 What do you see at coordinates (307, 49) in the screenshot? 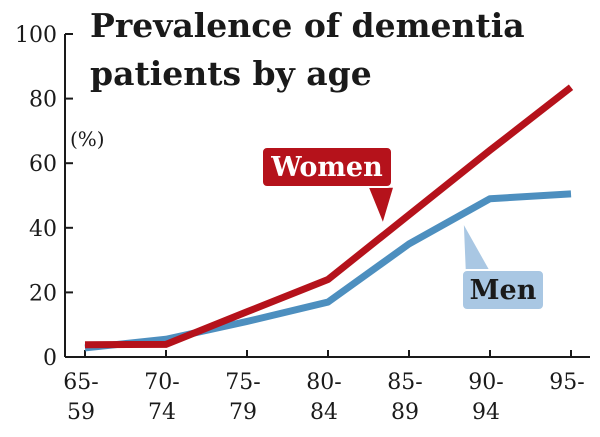
I see `chart-title: Prevalence of dementia patients by age` at bounding box center [307, 49].